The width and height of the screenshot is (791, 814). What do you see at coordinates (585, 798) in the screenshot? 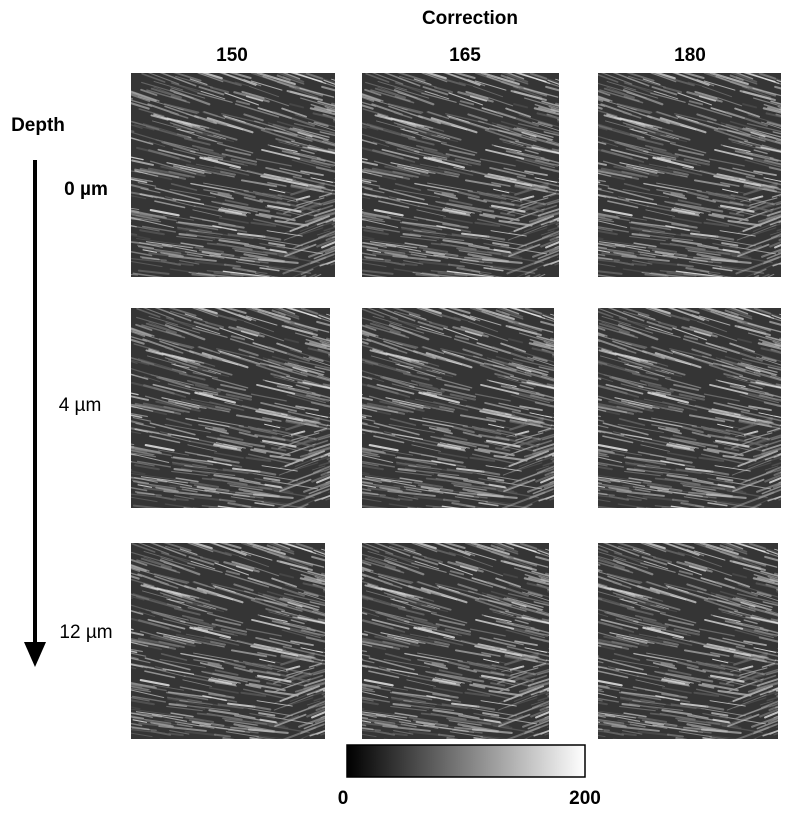
I see `colorbar-max: 200` at bounding box center [585, 798].